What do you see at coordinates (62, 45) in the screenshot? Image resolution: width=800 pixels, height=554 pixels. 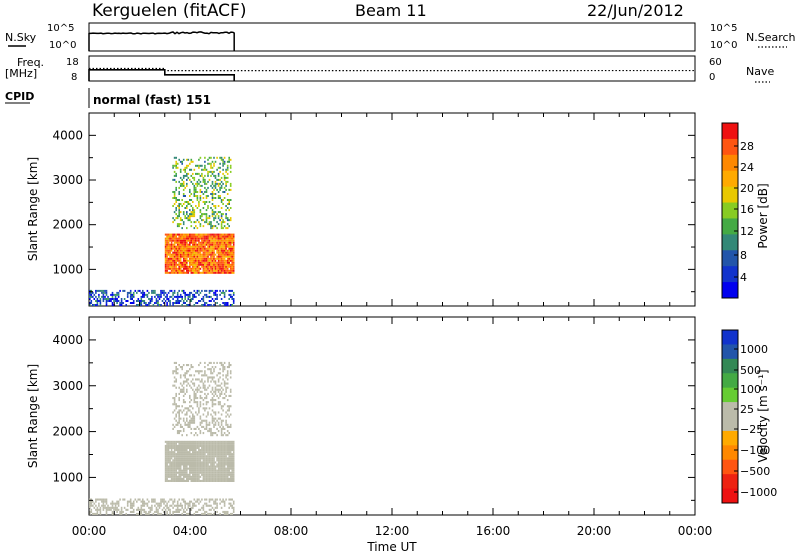 I see `noise-left-tick-bottom: 10^0` at bounding box center [62, 45].